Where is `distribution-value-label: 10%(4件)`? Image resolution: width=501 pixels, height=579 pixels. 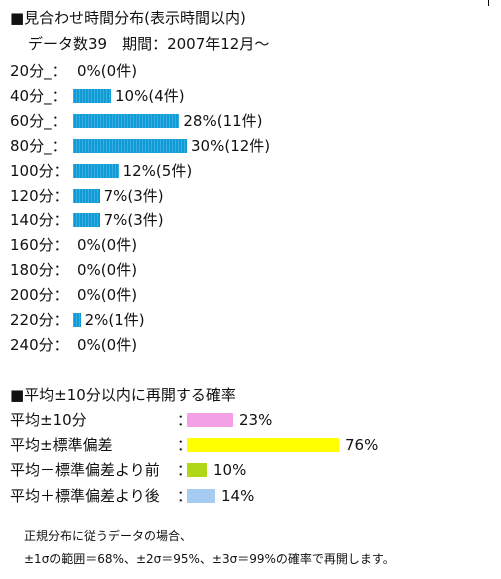
distribution-value-label: 10%(4件) is located at coordinates (150, 95).